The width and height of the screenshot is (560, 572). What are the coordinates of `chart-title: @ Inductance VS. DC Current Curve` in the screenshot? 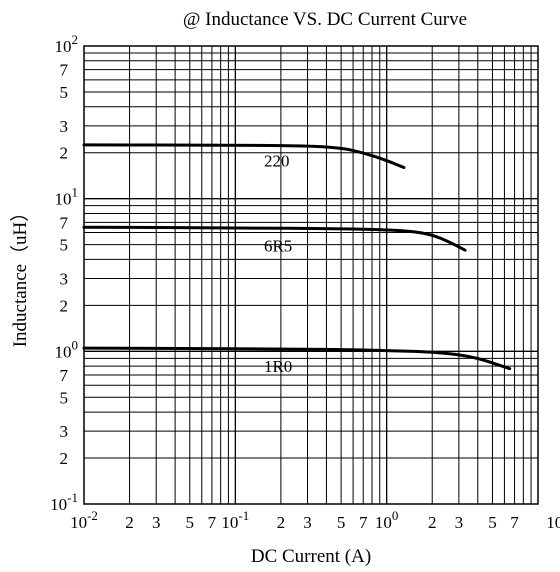 It's located at (325, 19).